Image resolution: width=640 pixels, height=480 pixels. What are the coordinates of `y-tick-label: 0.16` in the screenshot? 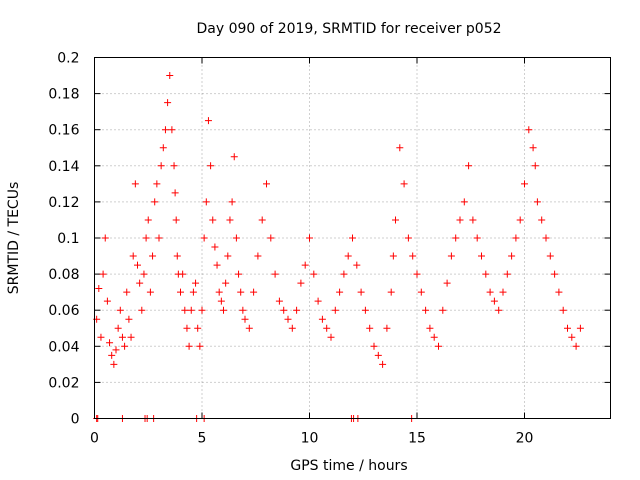 It's located at (63, 131).